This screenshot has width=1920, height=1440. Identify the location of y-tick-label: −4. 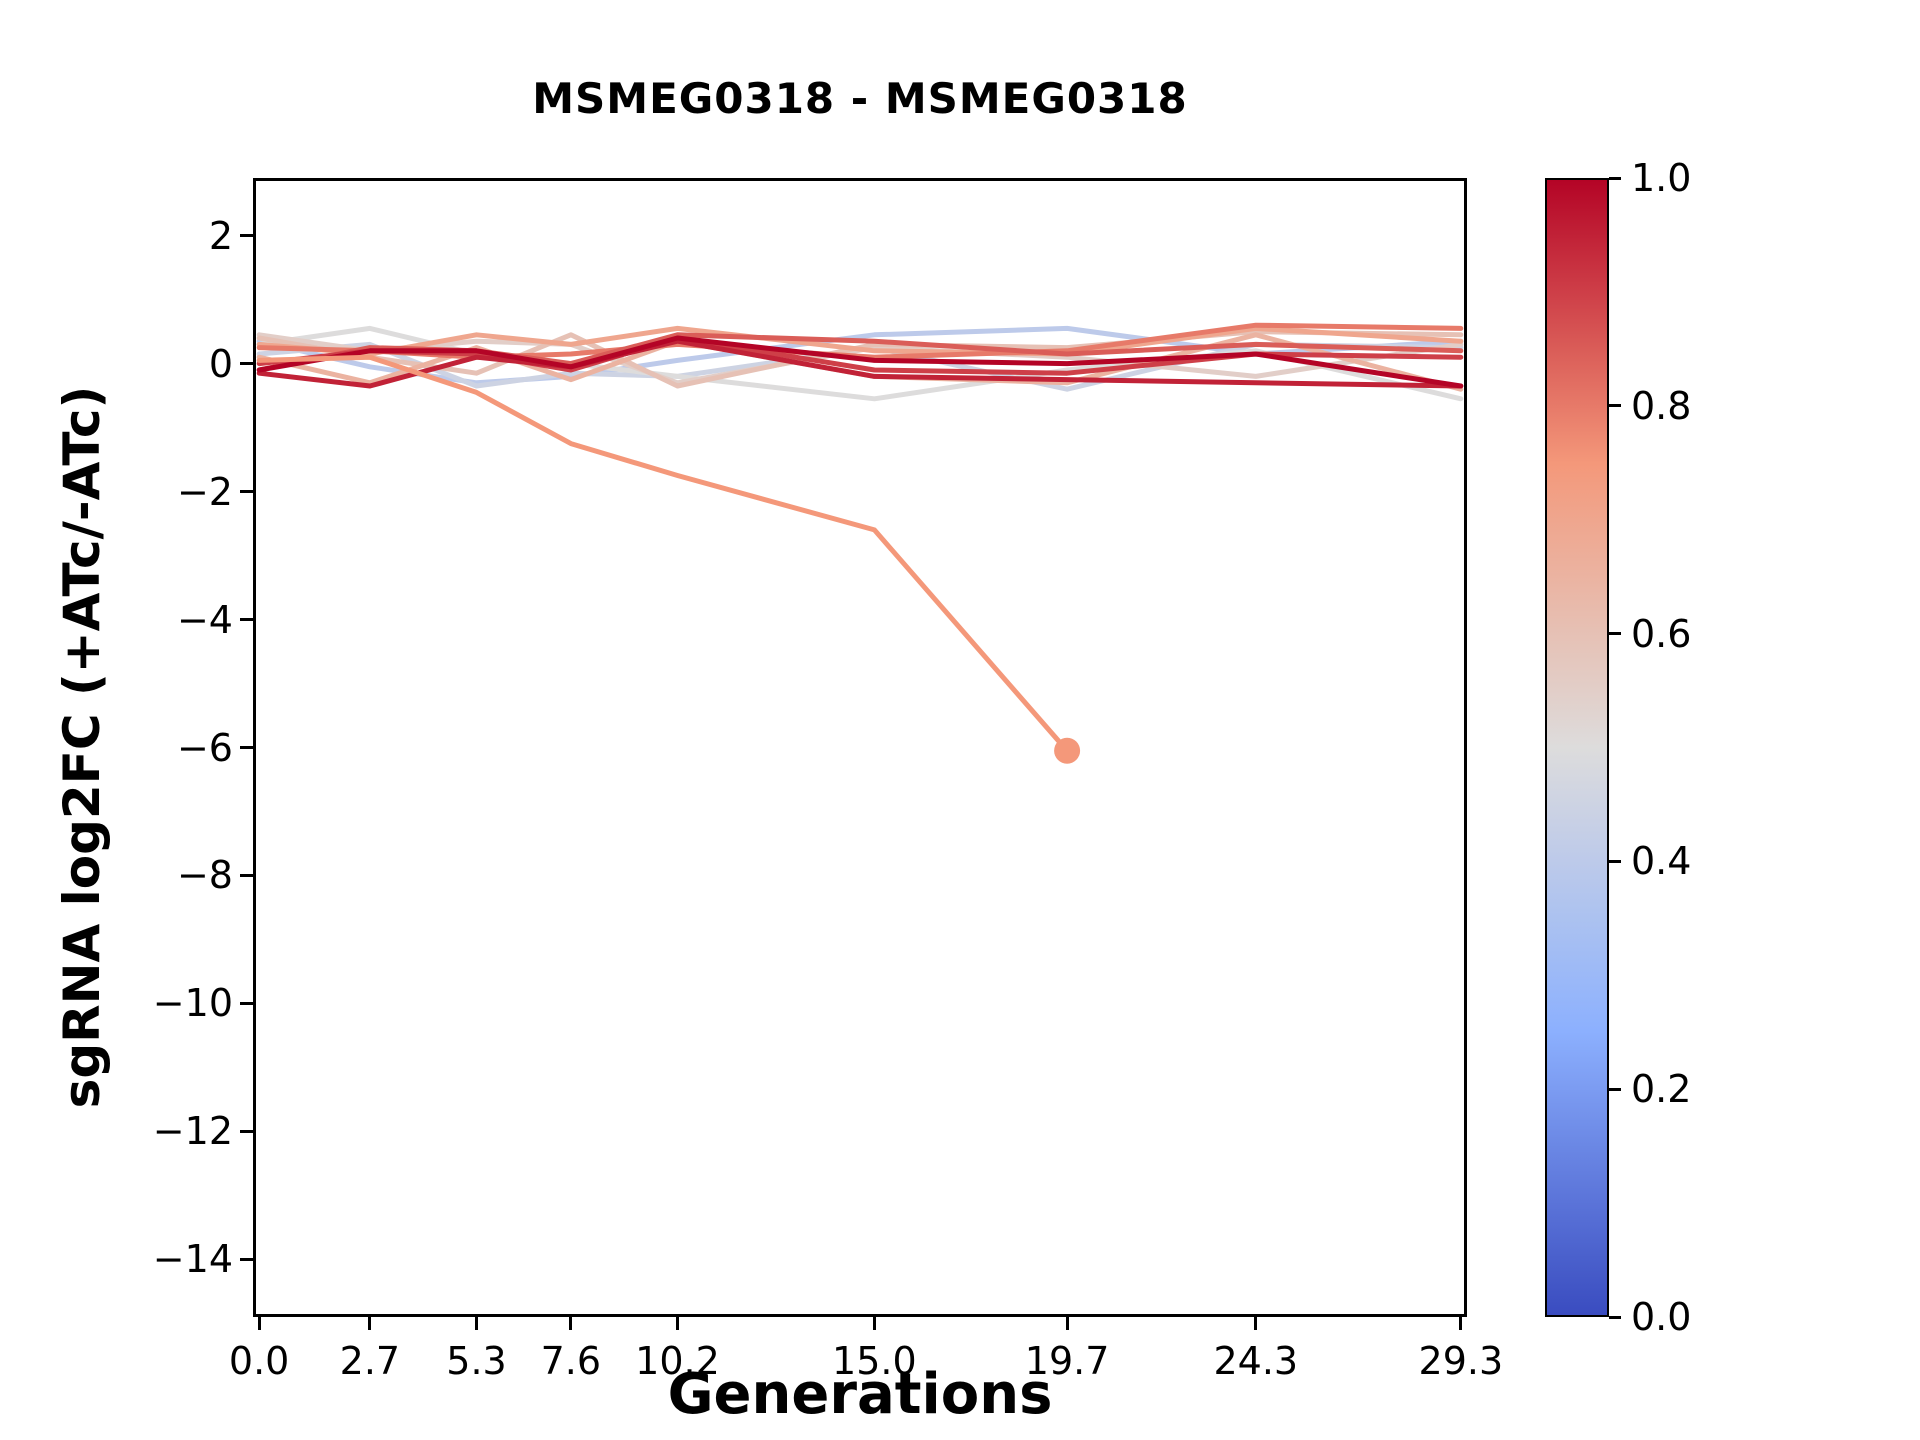
(204, 619).